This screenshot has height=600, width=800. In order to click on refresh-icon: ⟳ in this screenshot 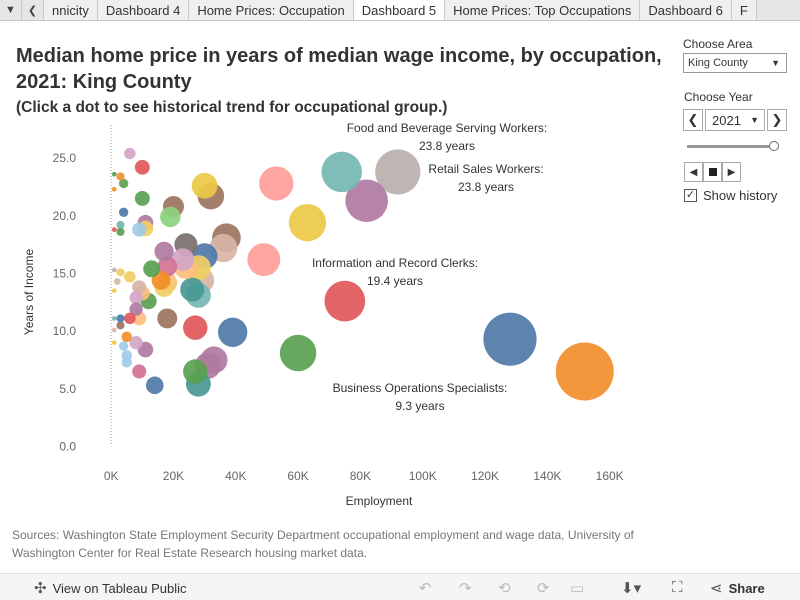, I will do `click(543, 588)`.